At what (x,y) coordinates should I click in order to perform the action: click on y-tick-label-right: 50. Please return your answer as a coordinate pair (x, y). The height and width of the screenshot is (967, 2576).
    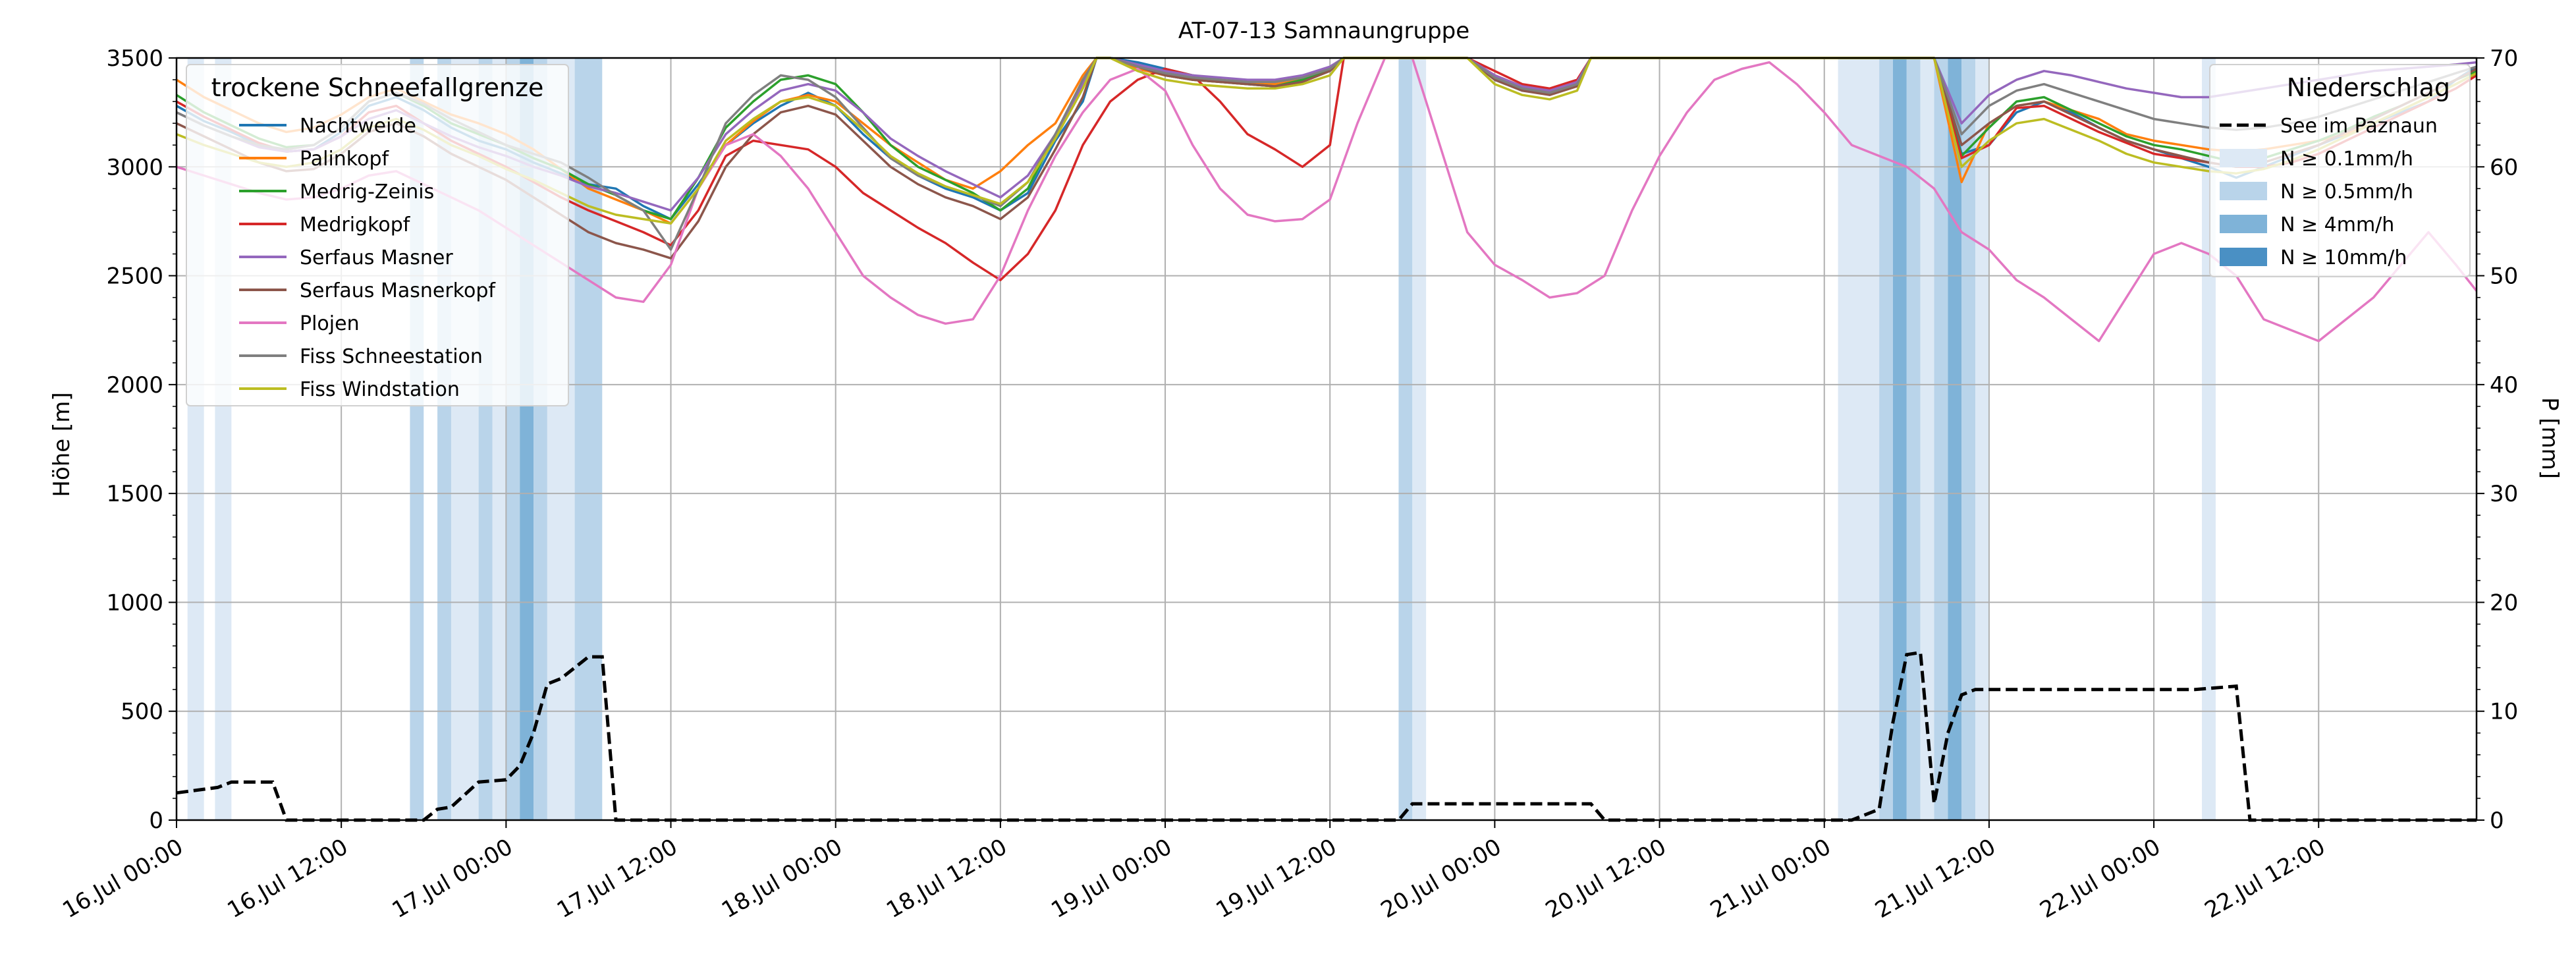
    Looking at the image, I should click on (2504, 276).